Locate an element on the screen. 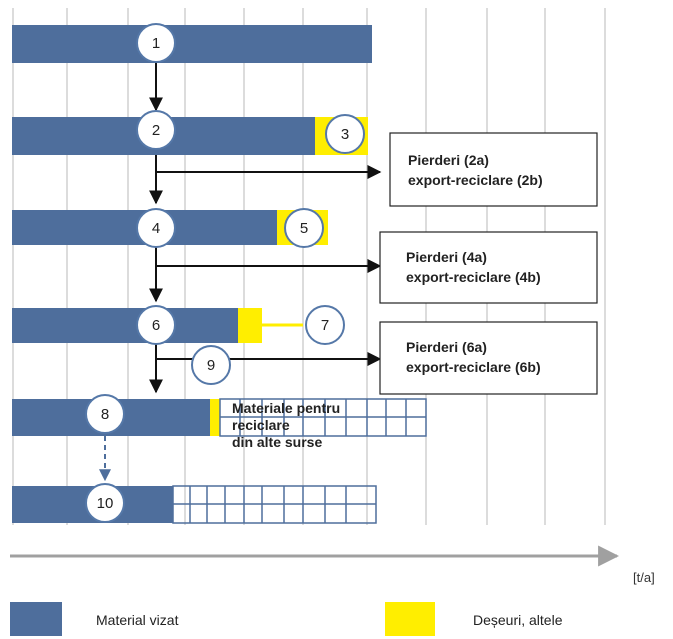 This screenshot has height=639, width=673. loss-box-4-line1: Pierderi (4a) is located at coordinates (446, 257).